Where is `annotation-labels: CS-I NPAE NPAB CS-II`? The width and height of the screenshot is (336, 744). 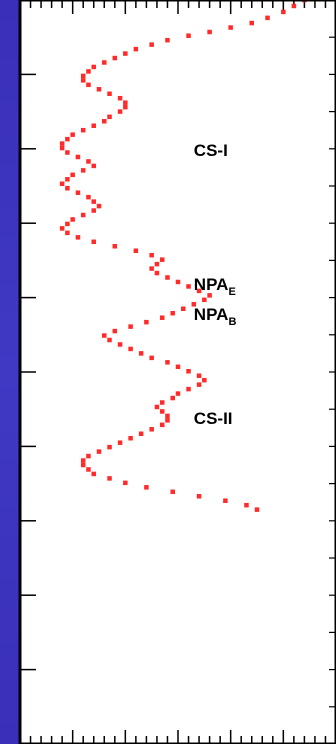
annotation-labels: CS-I NPAE NPAB CS-II is located at coordinates (215, 284).